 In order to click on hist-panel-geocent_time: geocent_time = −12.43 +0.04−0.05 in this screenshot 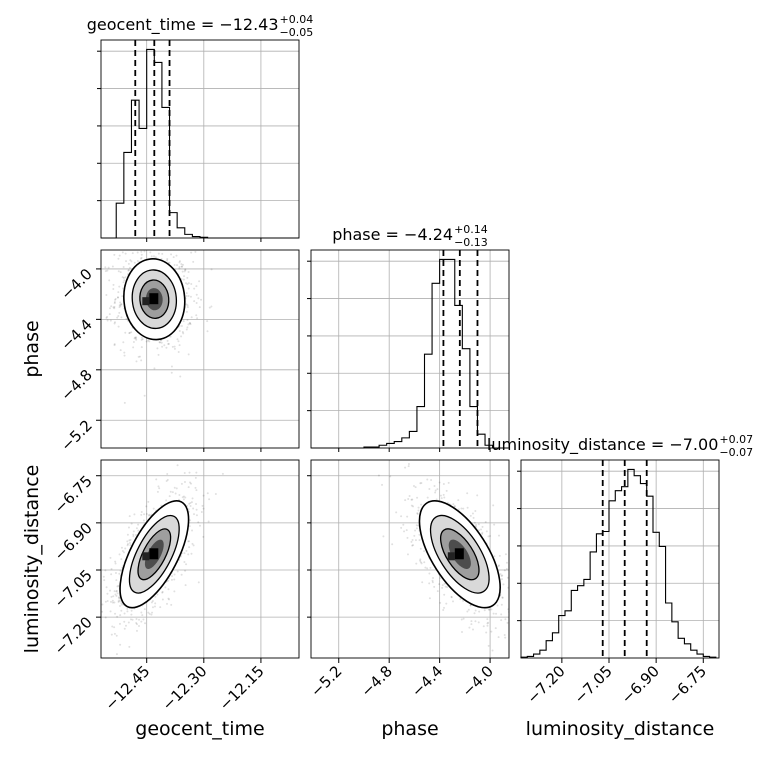, I will do `click(200, 126)`.